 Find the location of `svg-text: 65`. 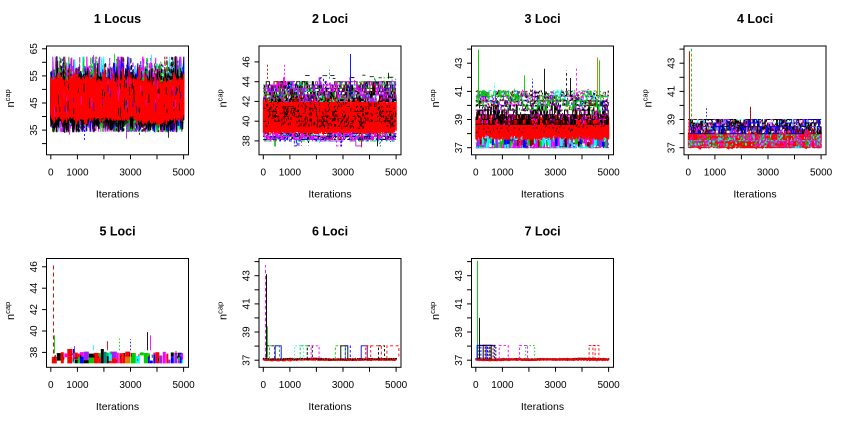

svg-text: 65 is located at coordinates (34, 49).